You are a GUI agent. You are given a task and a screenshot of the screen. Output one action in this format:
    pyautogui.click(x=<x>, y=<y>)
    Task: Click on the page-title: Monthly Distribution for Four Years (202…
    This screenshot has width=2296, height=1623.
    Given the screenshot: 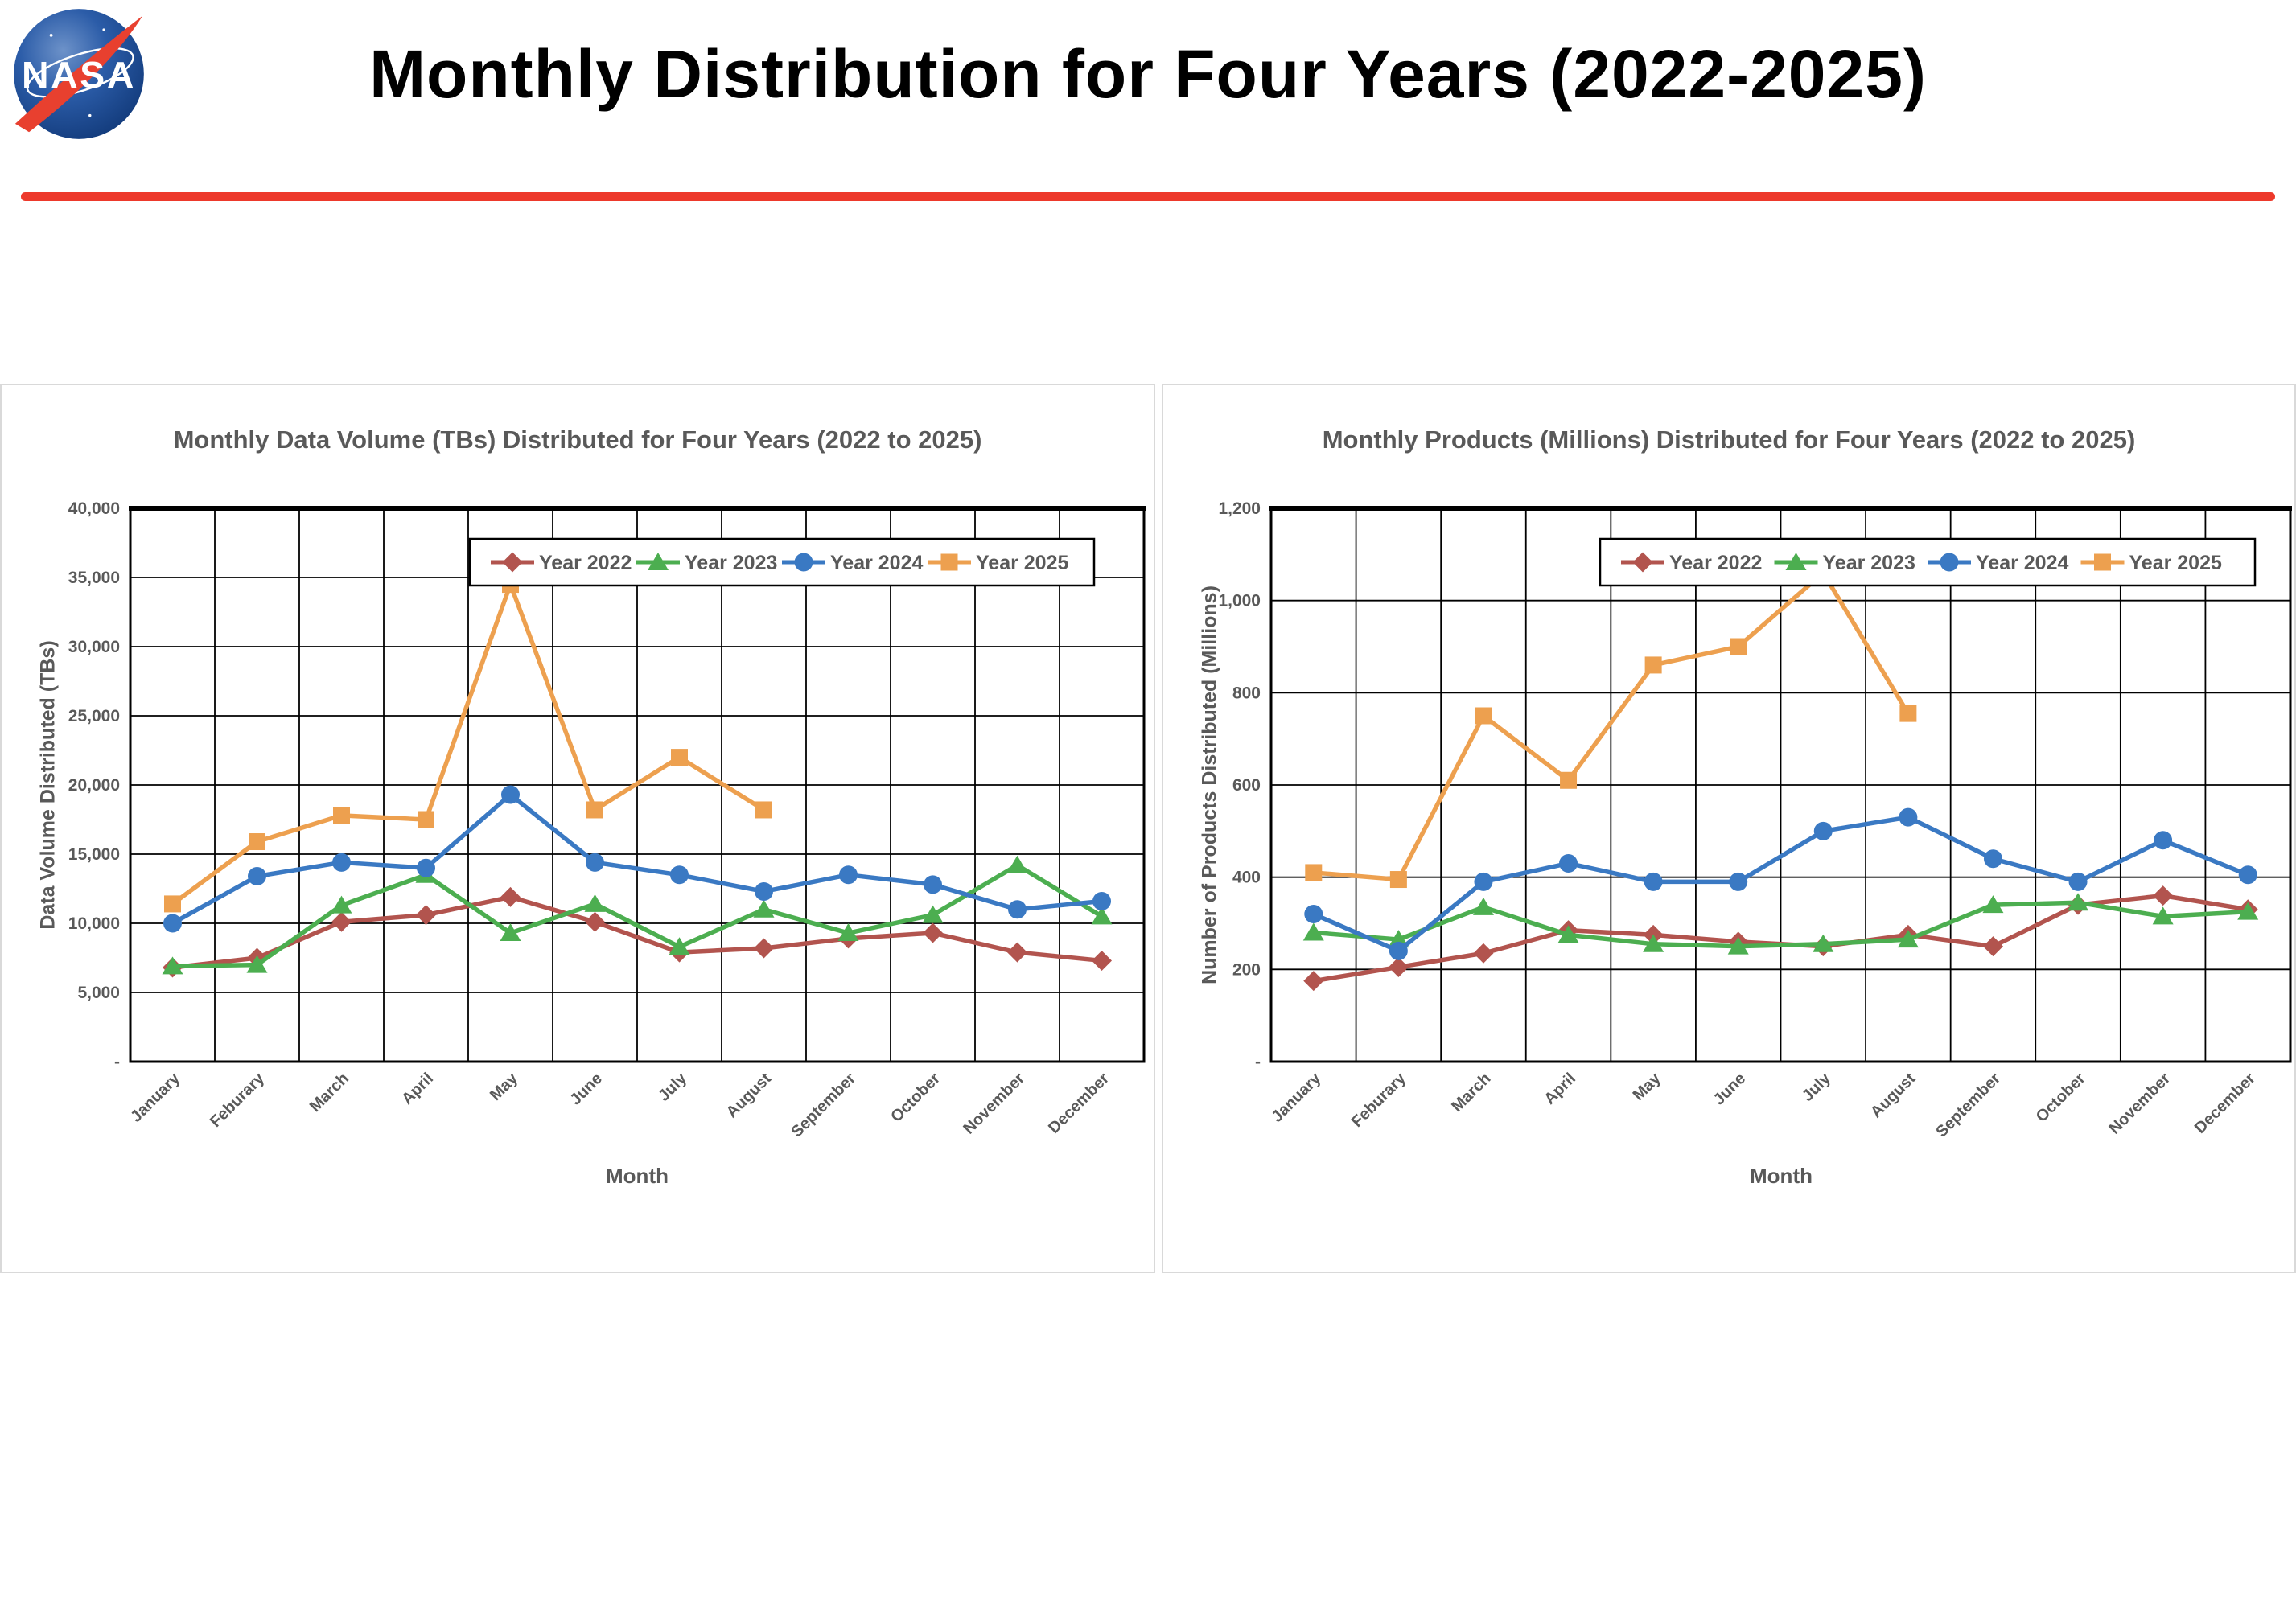 What is the action you would take?
    pyautogui.click(x=1148, y=74)
    